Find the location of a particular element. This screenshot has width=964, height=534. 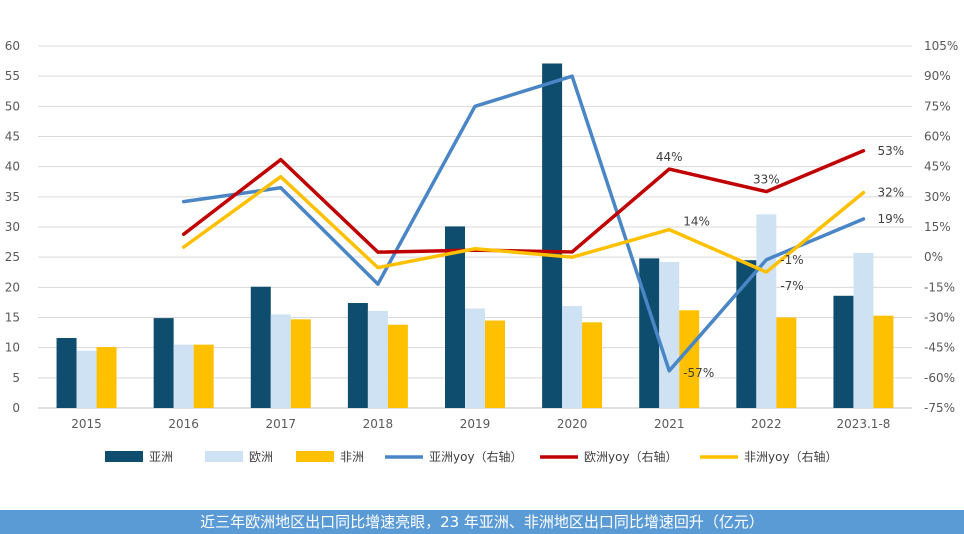

y-left-tick-label: 5 is located at coordinates (16, 378).